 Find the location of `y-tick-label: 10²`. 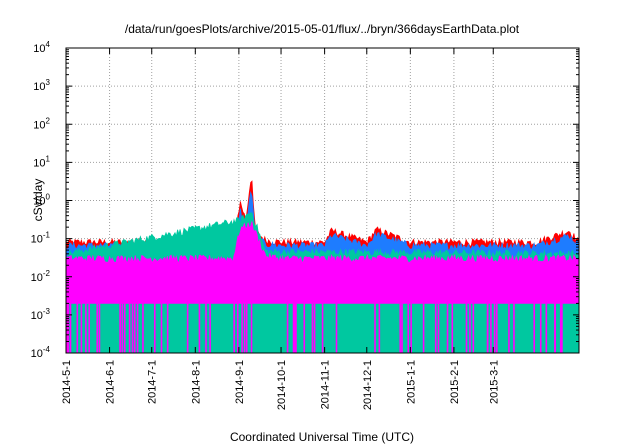

y-tick-label: 10² is located at coordinates (41, 123).